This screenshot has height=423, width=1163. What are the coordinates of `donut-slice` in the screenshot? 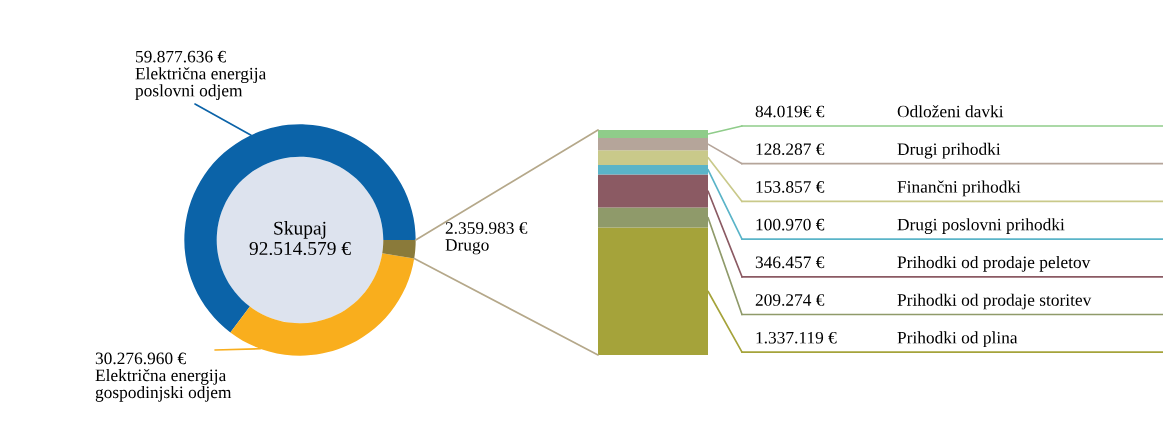 It's located at (399, 249).